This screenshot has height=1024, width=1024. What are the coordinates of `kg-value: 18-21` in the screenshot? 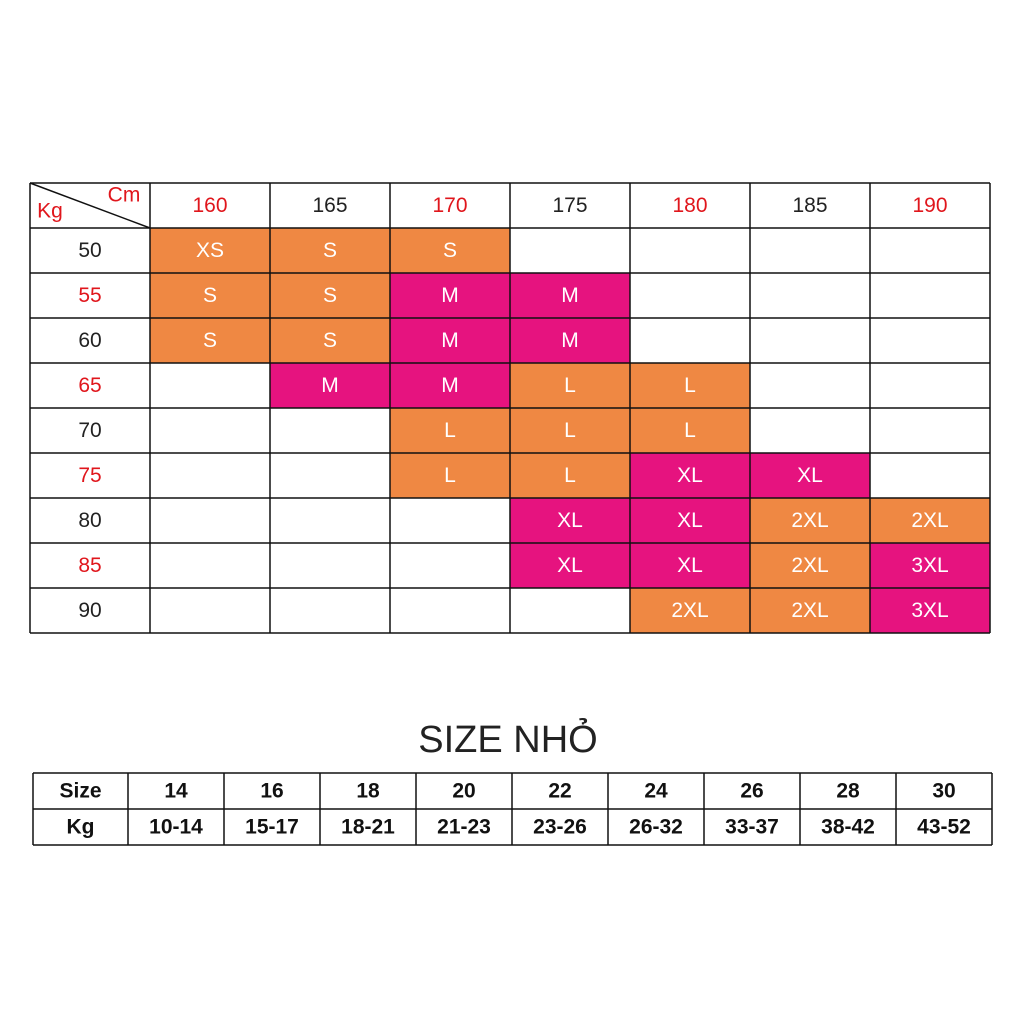 It's located at (368, 827).